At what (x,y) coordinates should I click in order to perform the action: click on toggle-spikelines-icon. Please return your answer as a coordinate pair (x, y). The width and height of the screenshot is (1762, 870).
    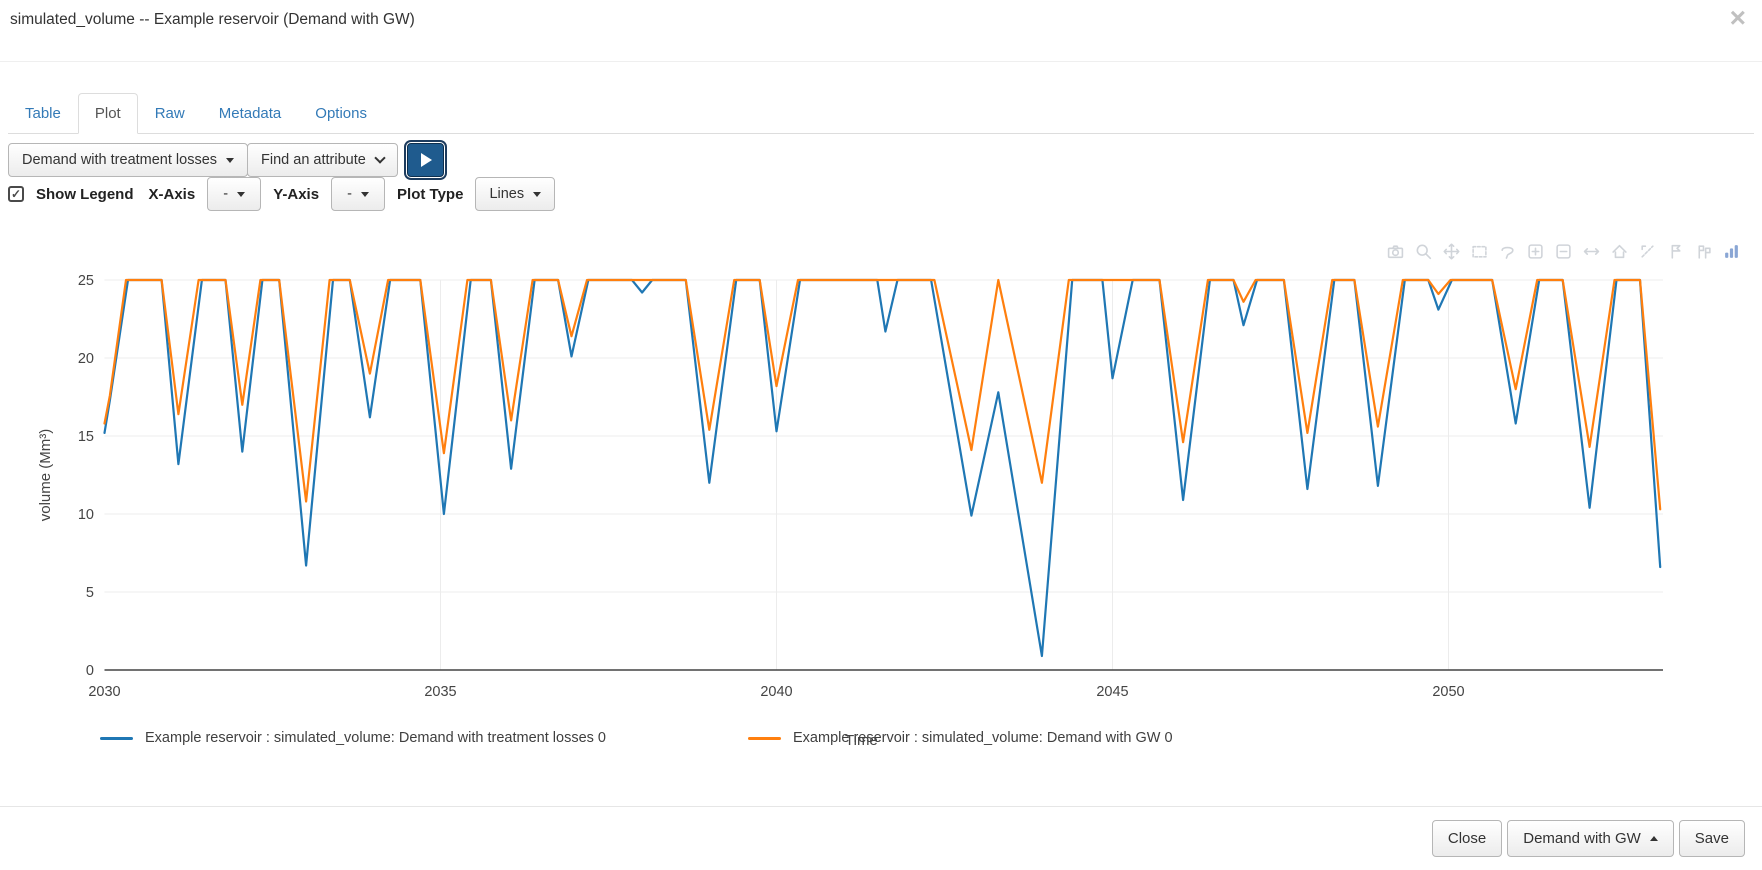
    Looking at the image, I should click on (1647, 251).